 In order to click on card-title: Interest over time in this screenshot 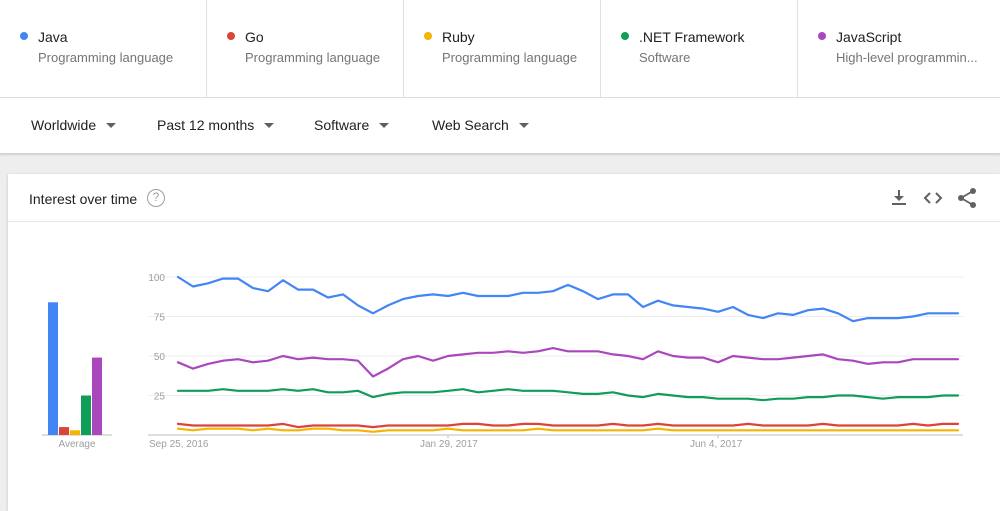, I will do `click(83, 199)`.